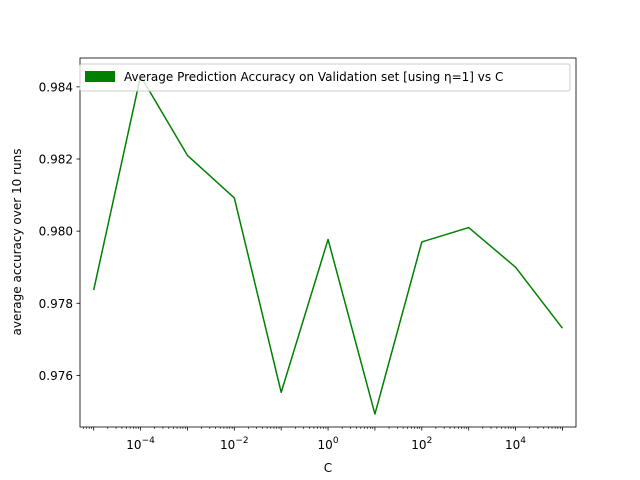  What do you see at coordinates (56, 376) in the screenshot?
I see `y-tick-label: 0.976` at bounding box center [56, 376].